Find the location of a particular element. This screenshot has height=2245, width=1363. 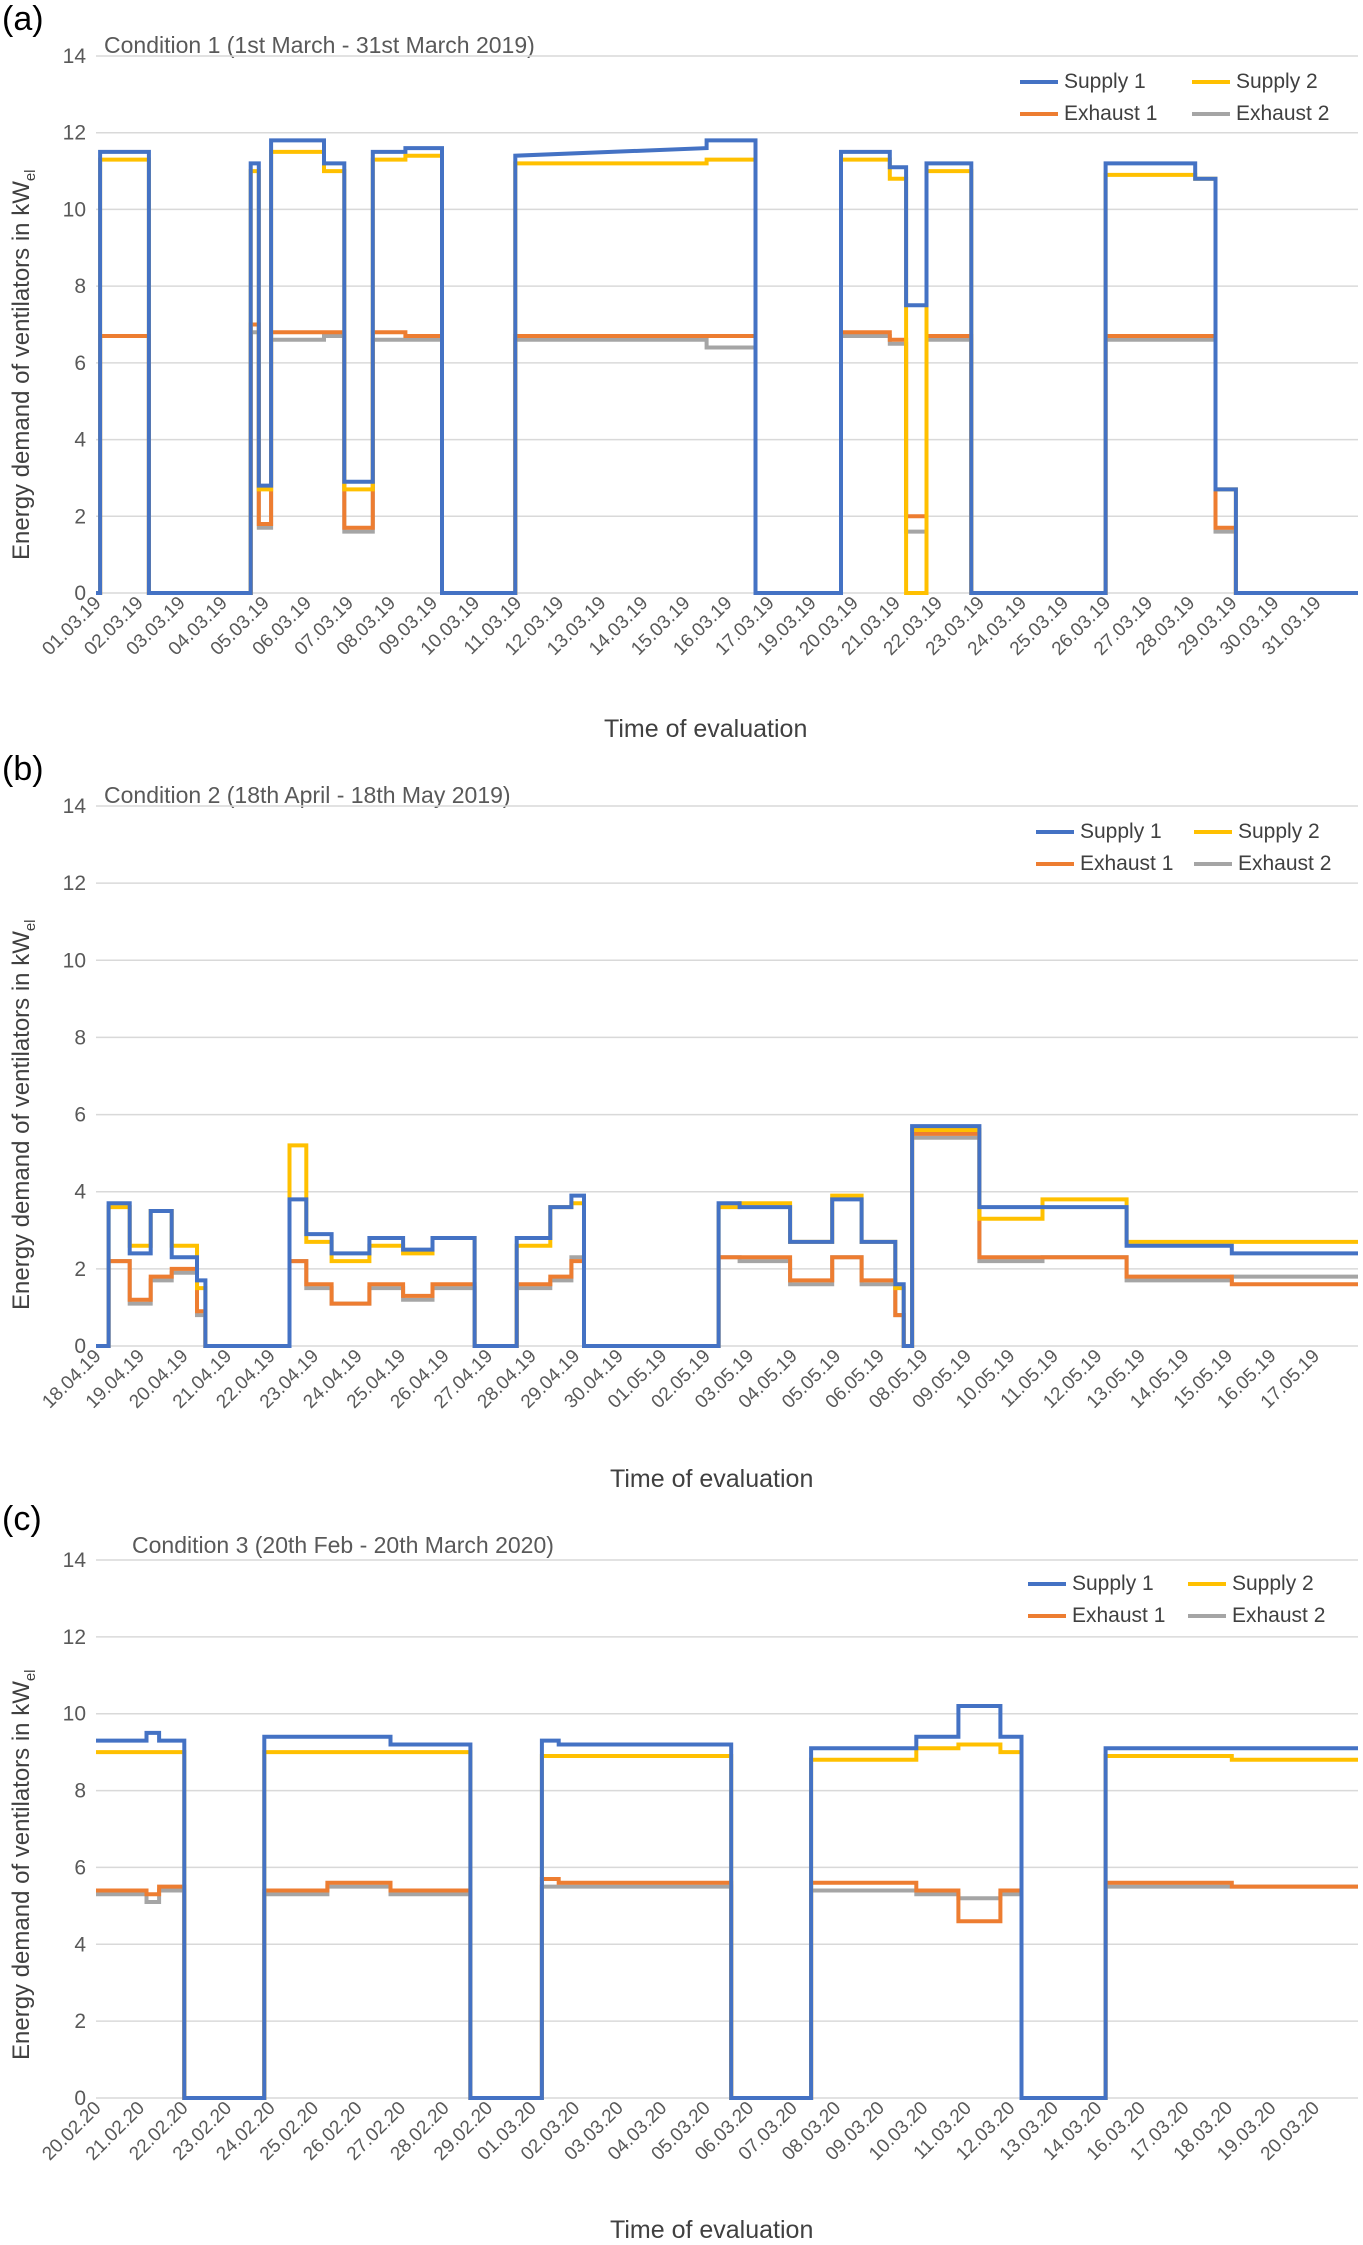

panel-label: (a) is located at coordinates (23, 19).